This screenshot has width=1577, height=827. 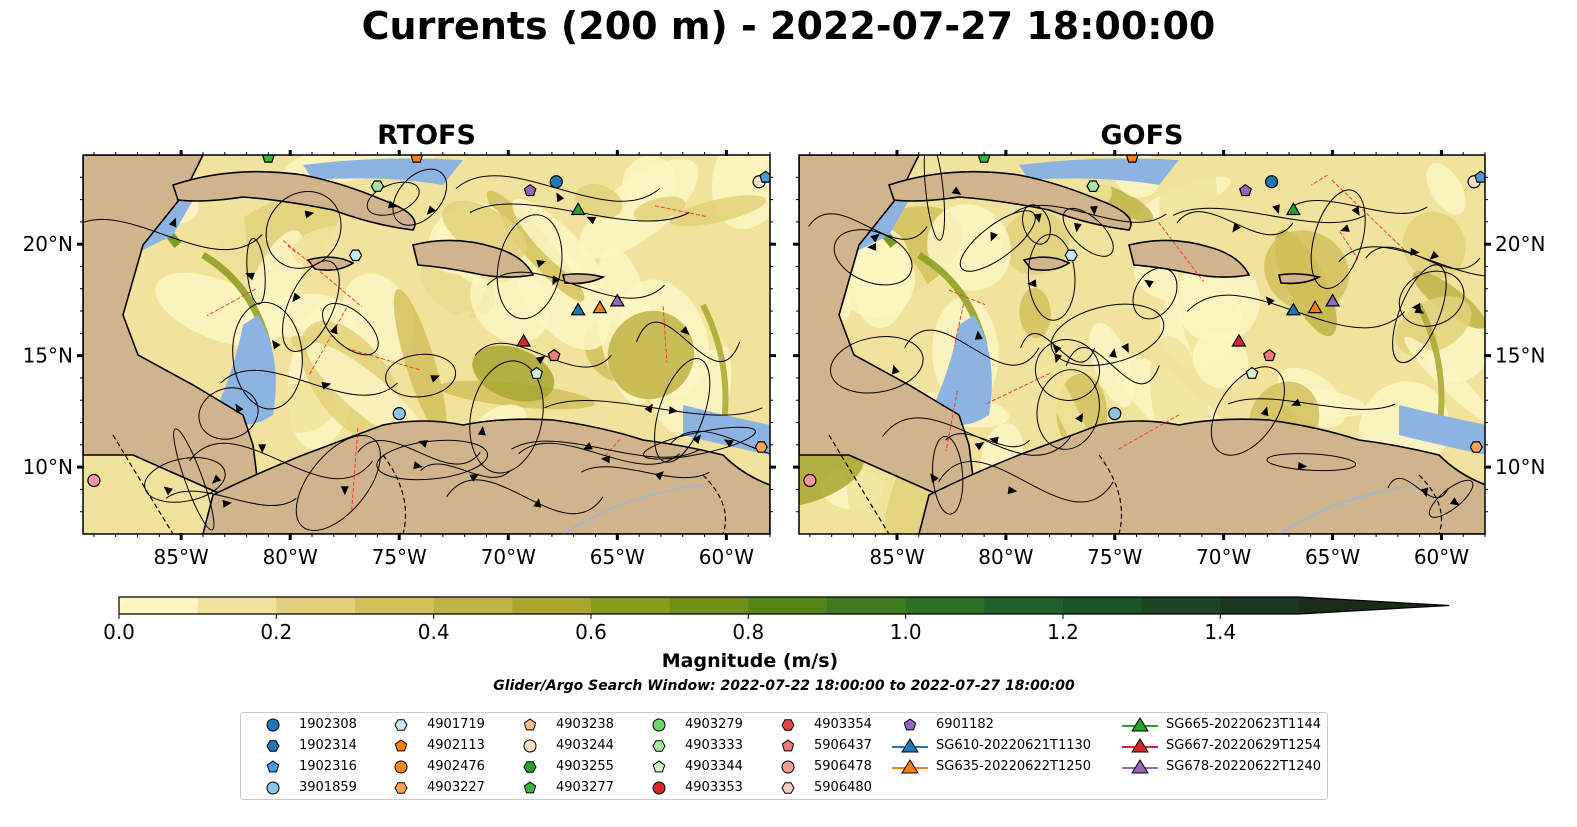 I want to click on legend-label: 4903255, so click(x=585, y=766).